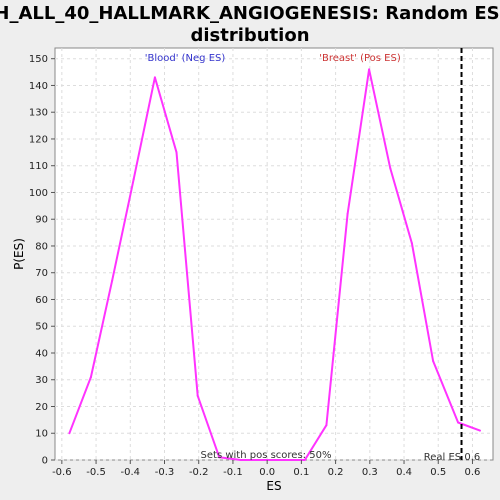 This screenshot has height=500, width=500. What do you see at coordinates (41, 246) in the screenshot?
I see `y-tick-label: 80` at bounding box center [41, 246].